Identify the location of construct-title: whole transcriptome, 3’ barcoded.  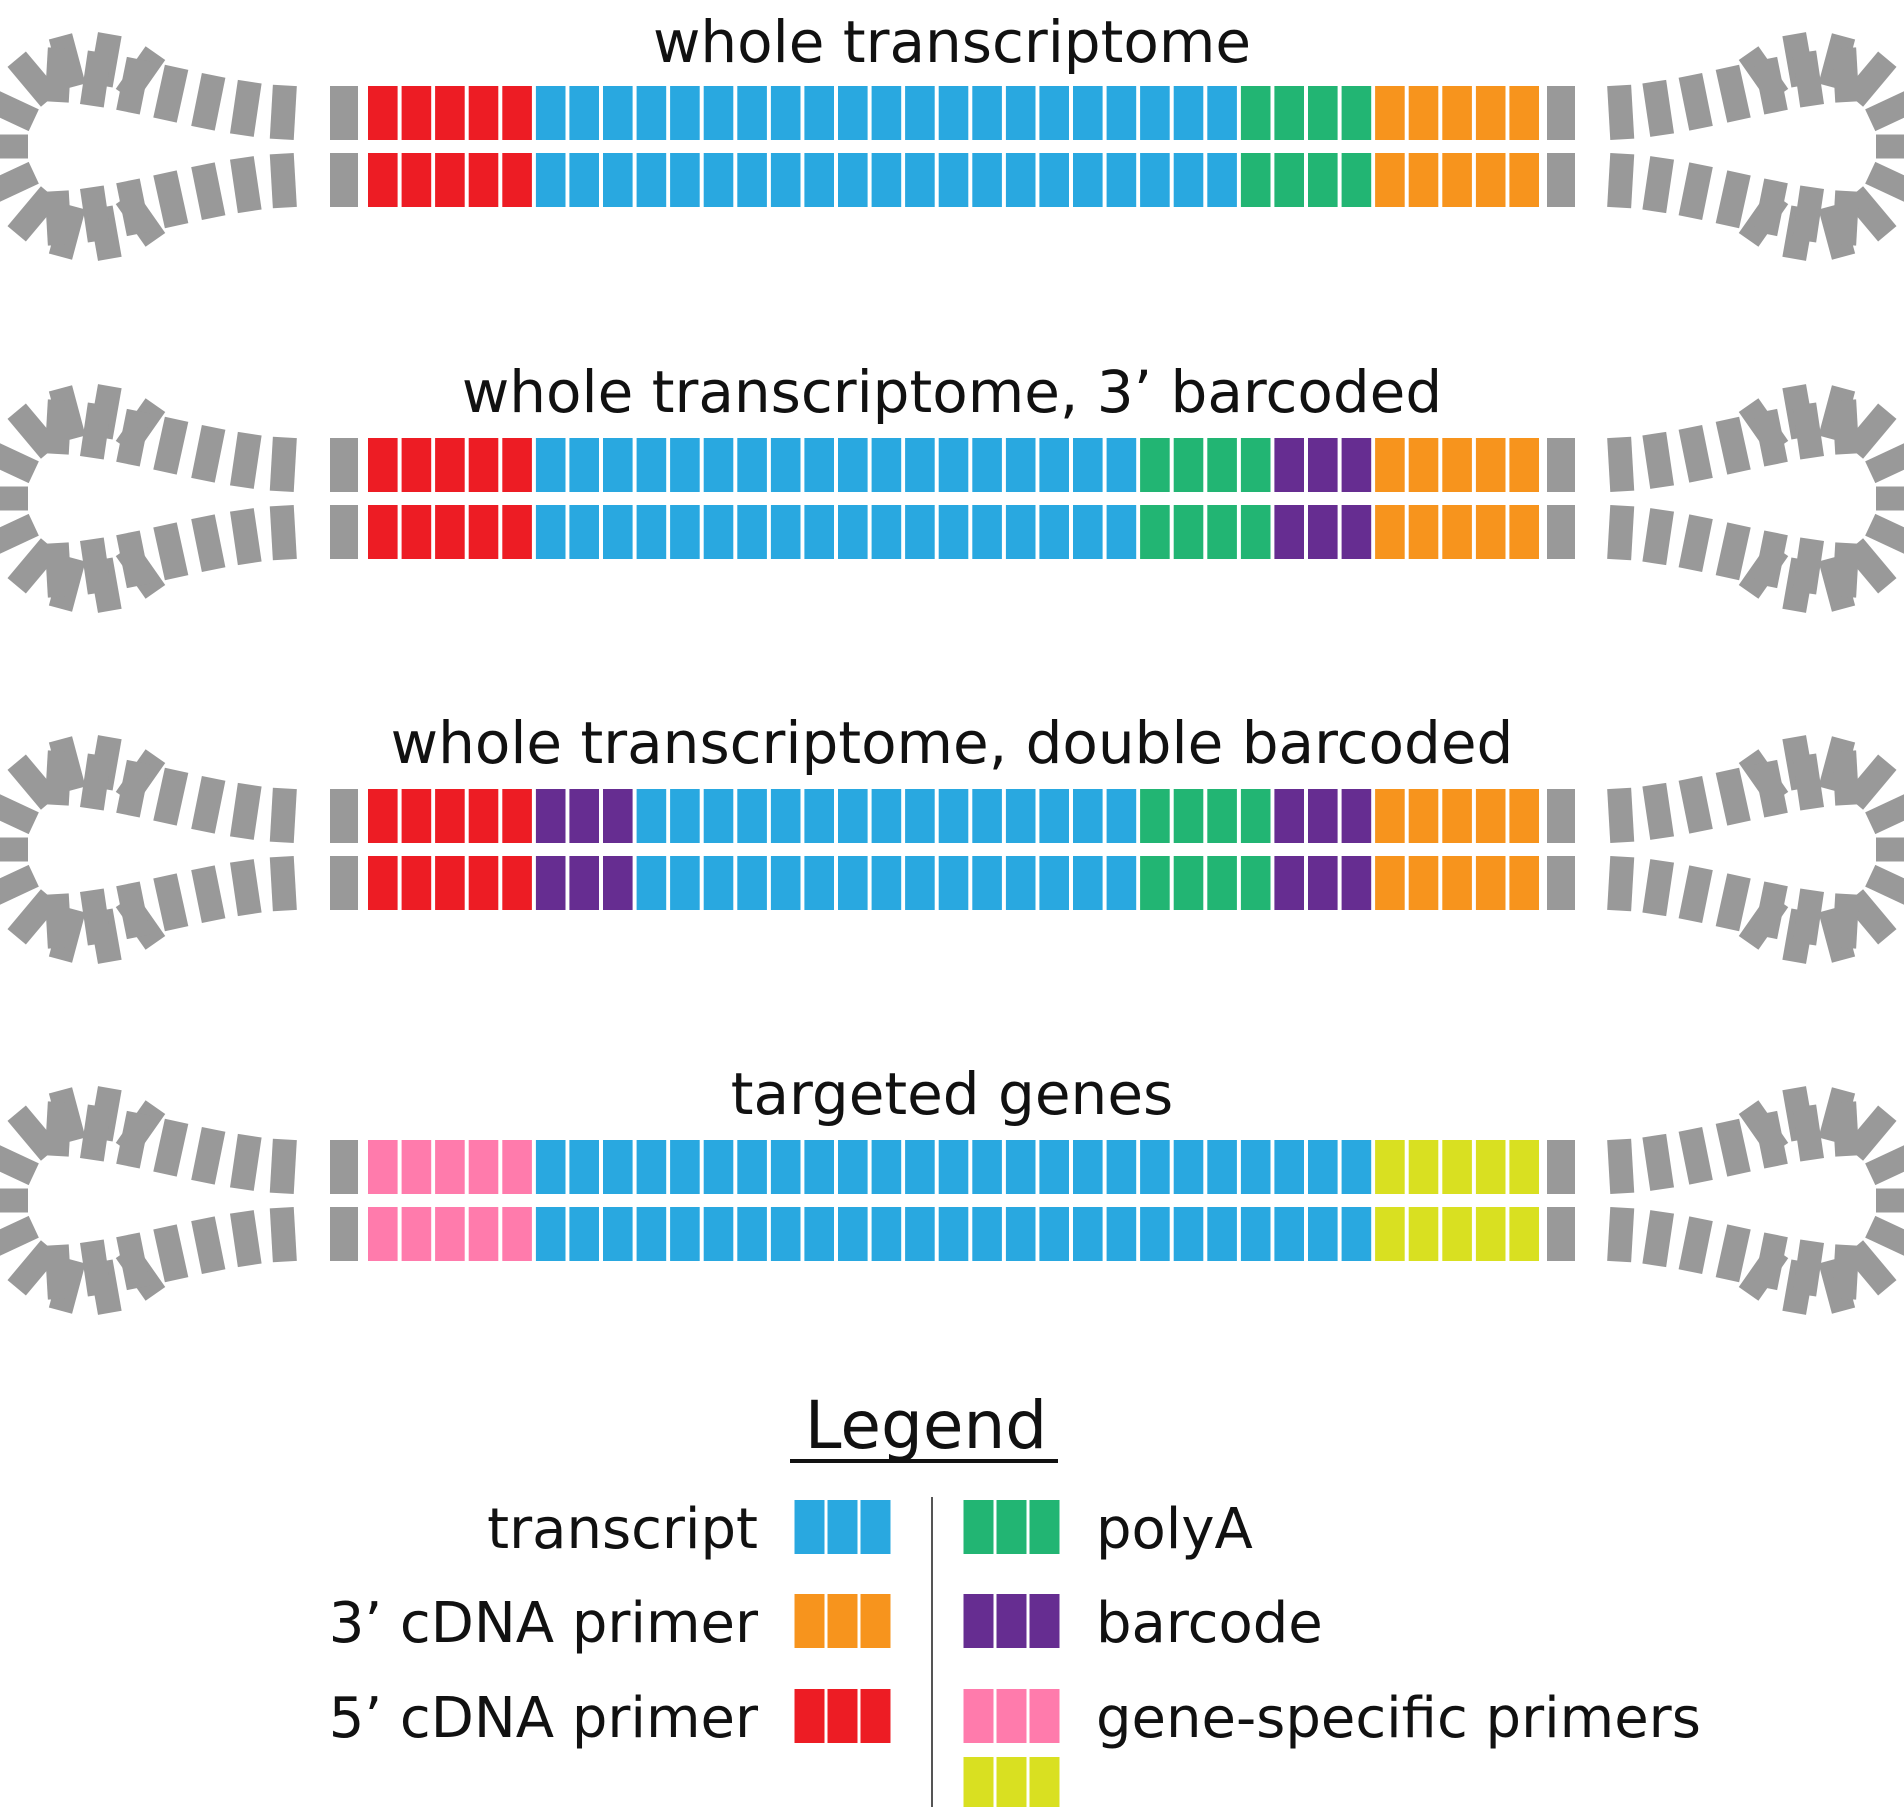
(952, 392).